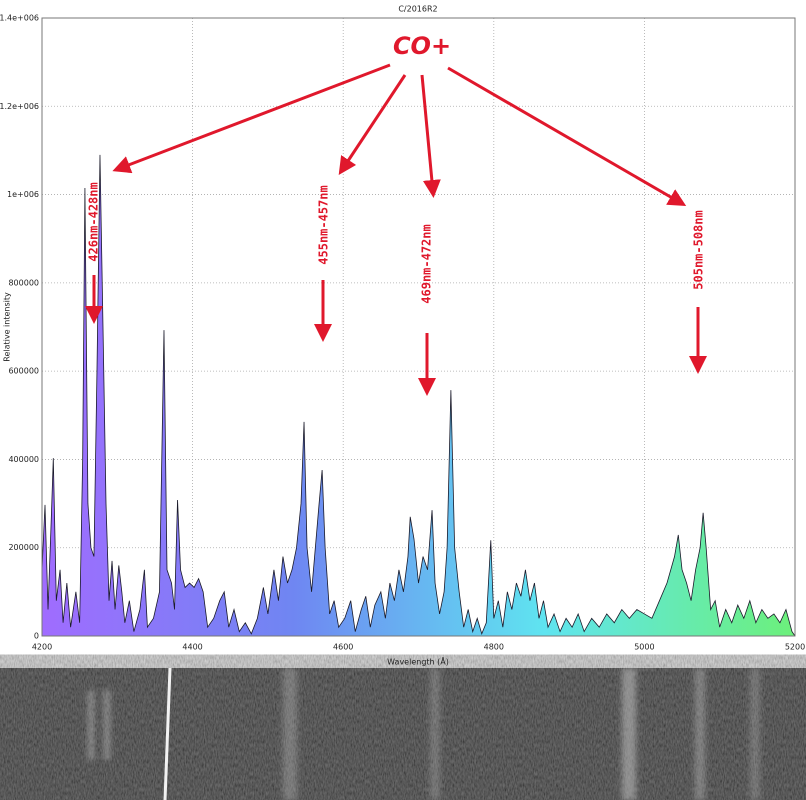 This screenshot has height=800, width=806. What do you see at coordinates (23, 547) in the screenshot?
I see `y-tick-label: 200000` at bounding box center [23, 547].